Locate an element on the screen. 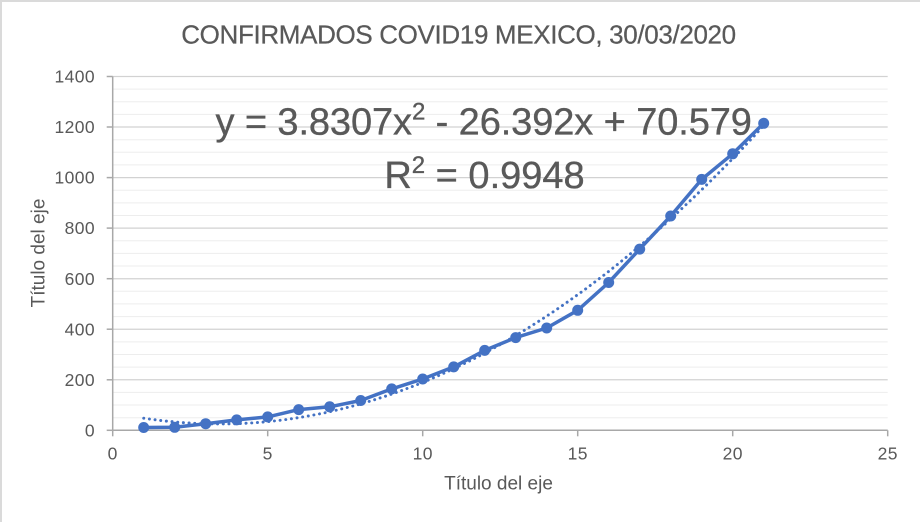 The height and width of the screenshot is (527, 920). svg-text: 800 is located at coordinates (80, 228).